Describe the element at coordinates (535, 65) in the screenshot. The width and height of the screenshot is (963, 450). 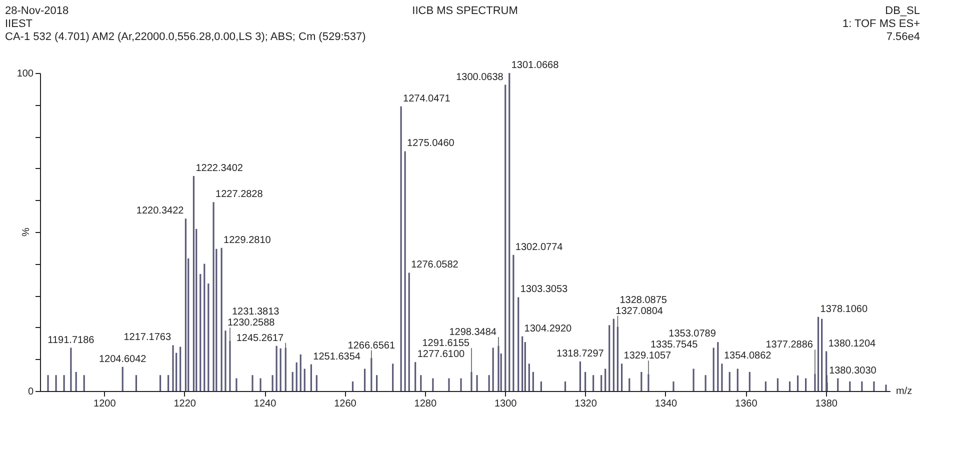
I see `annotation: 1301.0668` at that location.